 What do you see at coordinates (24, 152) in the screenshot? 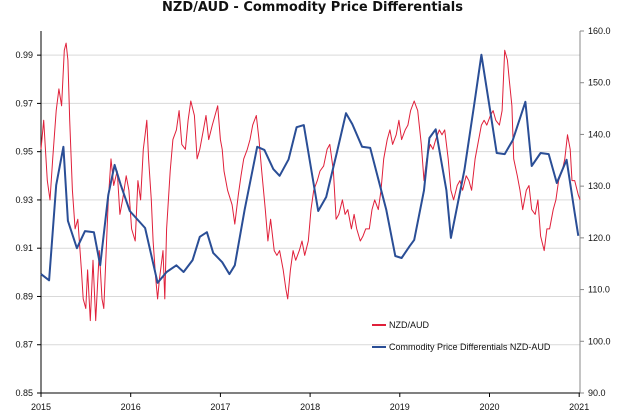
I see `y-left-tick-label: 0.95` at bounding box center [24, 152].